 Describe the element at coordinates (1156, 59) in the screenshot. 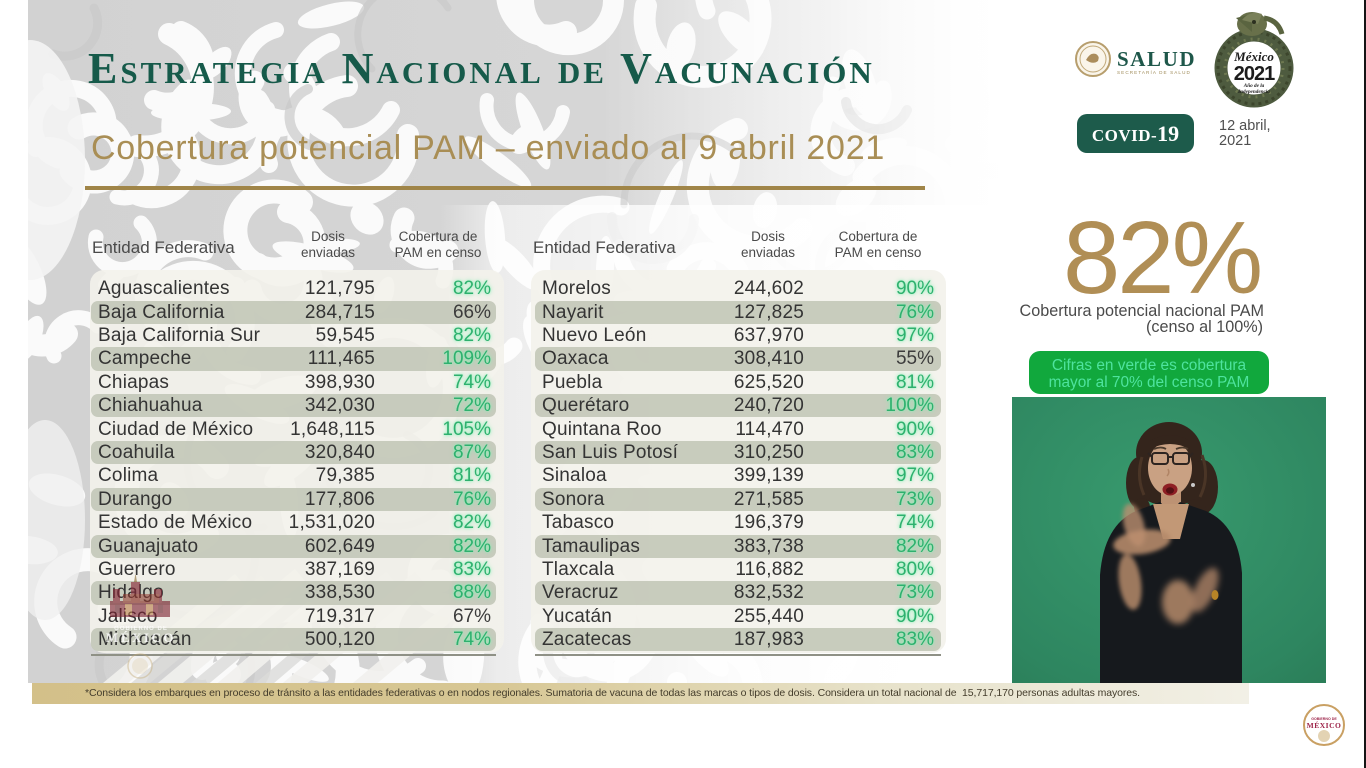

I see `svg-text: SALUD` at that location.